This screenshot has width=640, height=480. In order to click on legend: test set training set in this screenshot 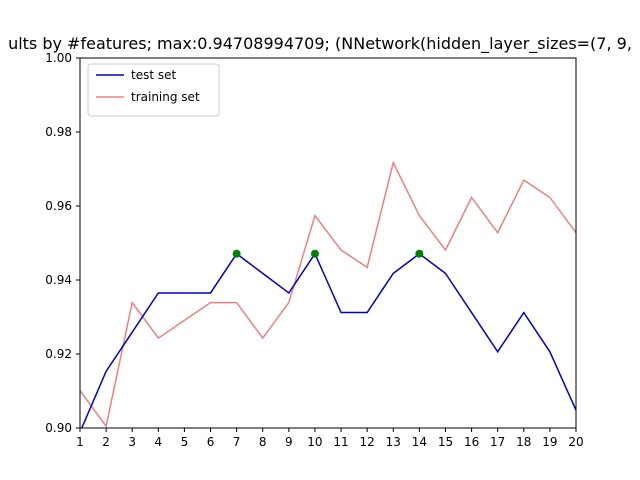, I will do `click(153, 90)`.